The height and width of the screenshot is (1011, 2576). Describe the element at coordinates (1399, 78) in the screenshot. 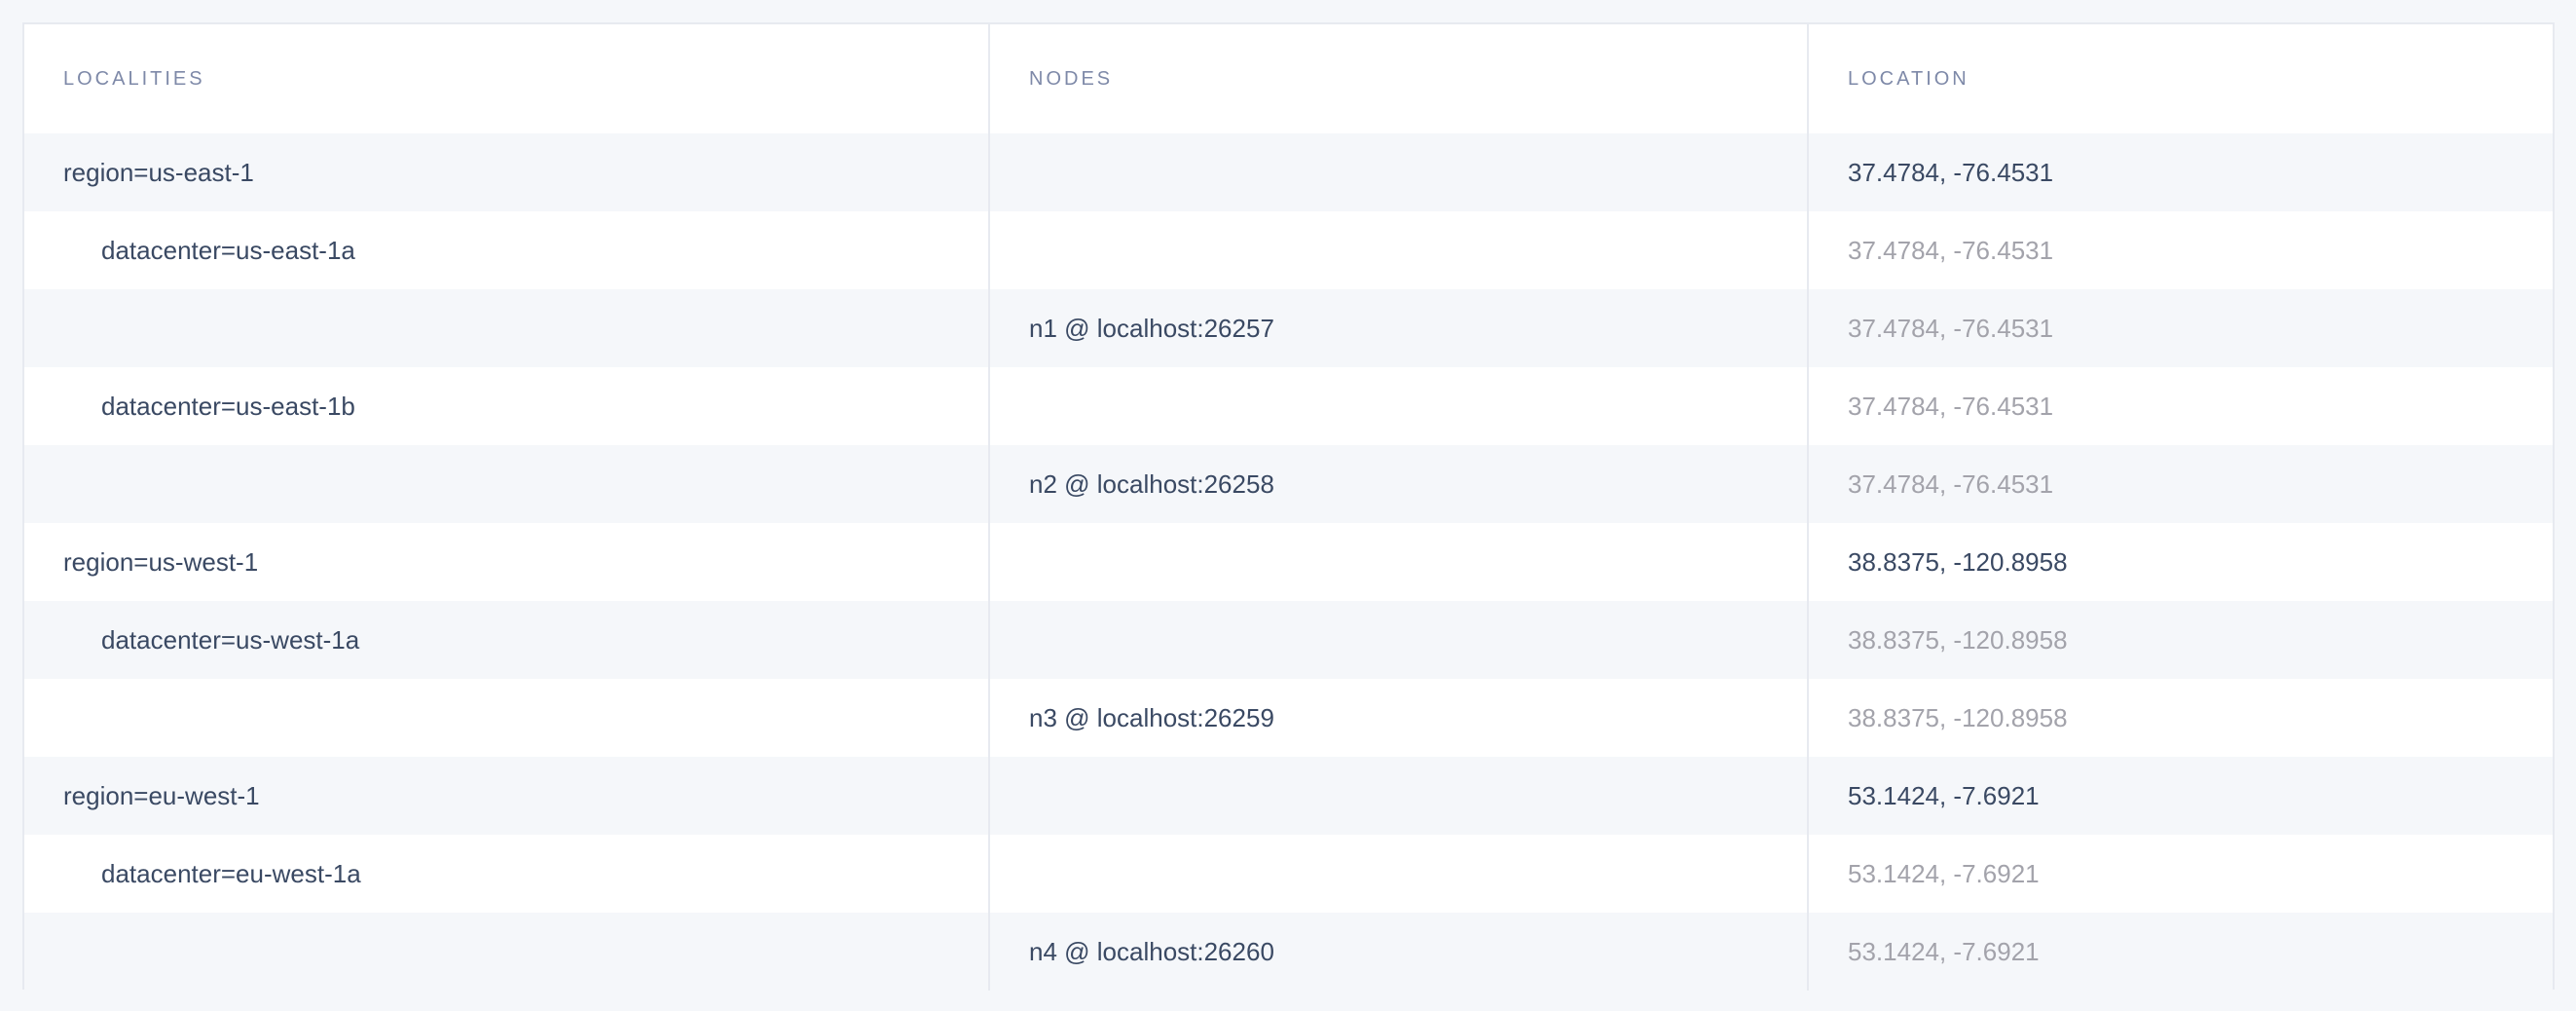

I see `column-header-nodes: NODES` at that location.